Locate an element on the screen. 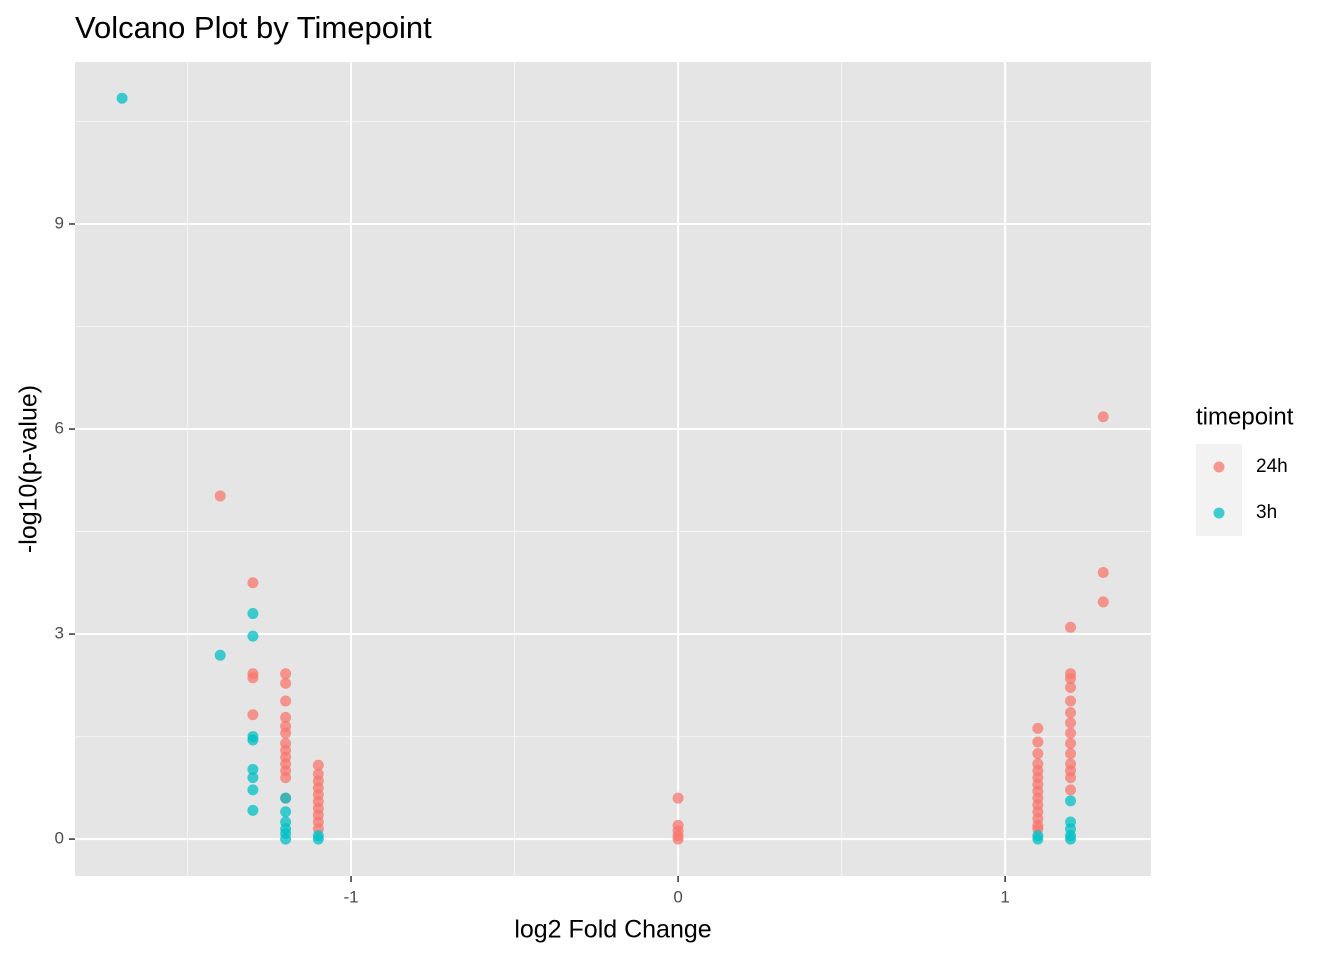 The width and height of the screenshot is (1344, 960). y-tick-label: 3 is located at coordinates (59, 633).